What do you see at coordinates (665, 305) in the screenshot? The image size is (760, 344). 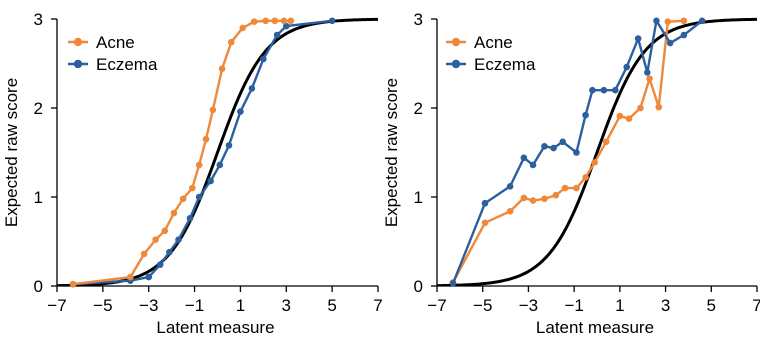 I see `x-tick-label: 3` at bounding box center [665, 305].